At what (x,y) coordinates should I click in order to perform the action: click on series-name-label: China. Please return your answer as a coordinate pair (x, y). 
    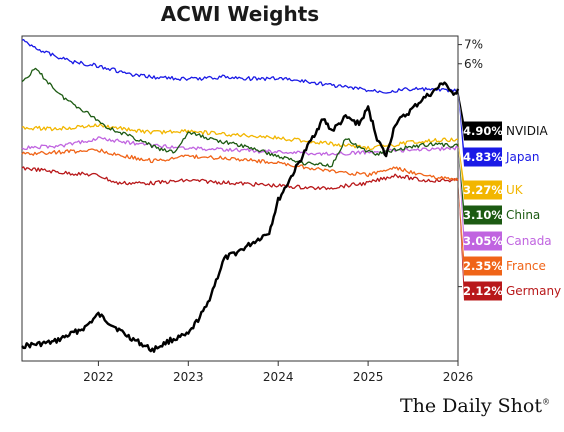
    Looking at the image, I should click on (523, 215).